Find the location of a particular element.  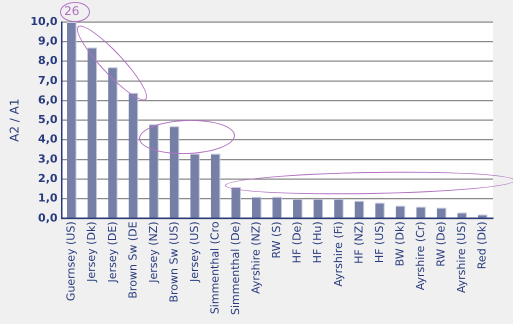

x-tick-label: Jersey (DE) is located at coordinates (112, 252).